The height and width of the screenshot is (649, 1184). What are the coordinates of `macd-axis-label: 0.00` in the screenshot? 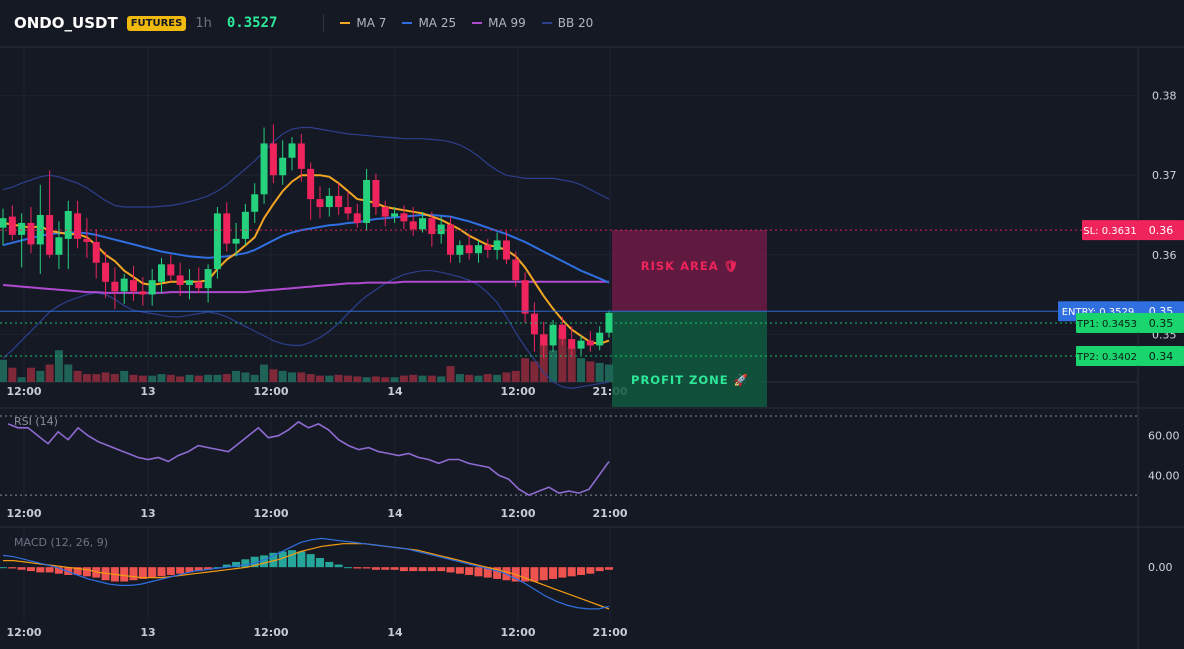 It's located at (1160, 567).